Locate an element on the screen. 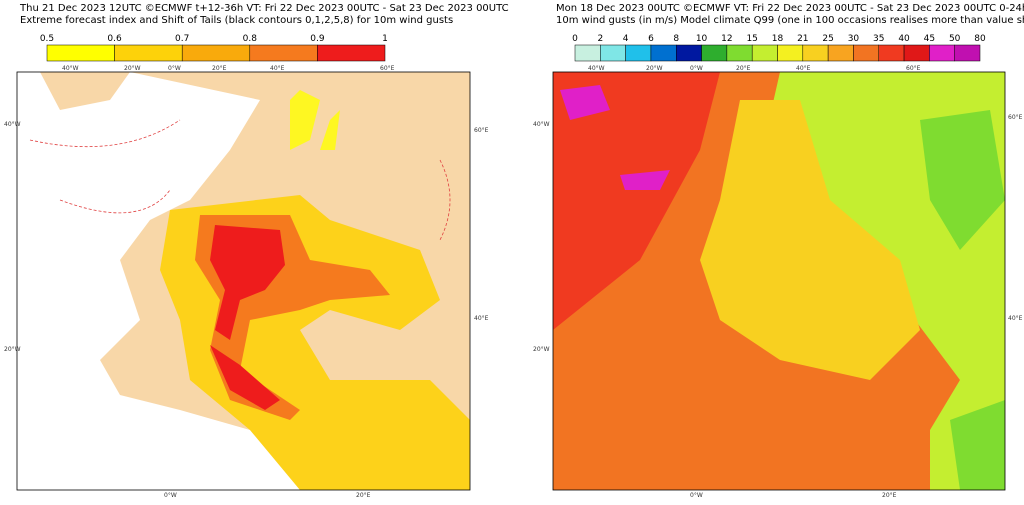 This screenshot has width=1024, height=505. colorbar-label: 0.5 is located at coordinates (47, 39).